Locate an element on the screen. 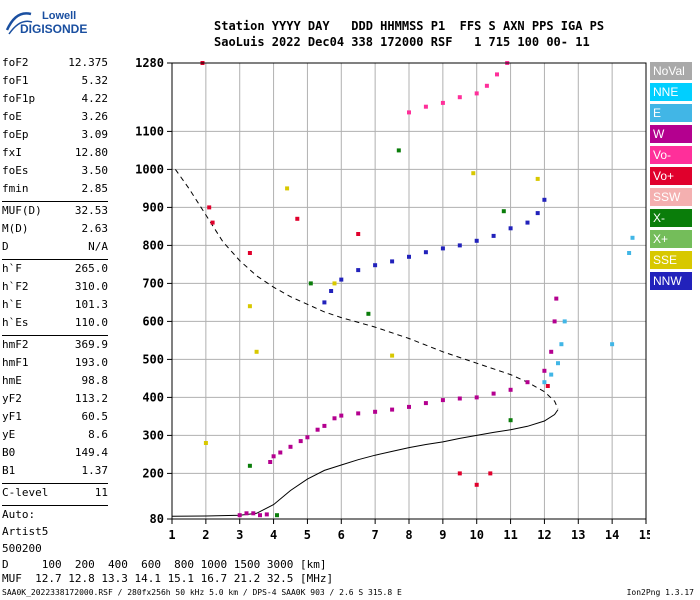 This screenshot has width=700, height=600. param-name: foEs is located at coordinates (15, 170).